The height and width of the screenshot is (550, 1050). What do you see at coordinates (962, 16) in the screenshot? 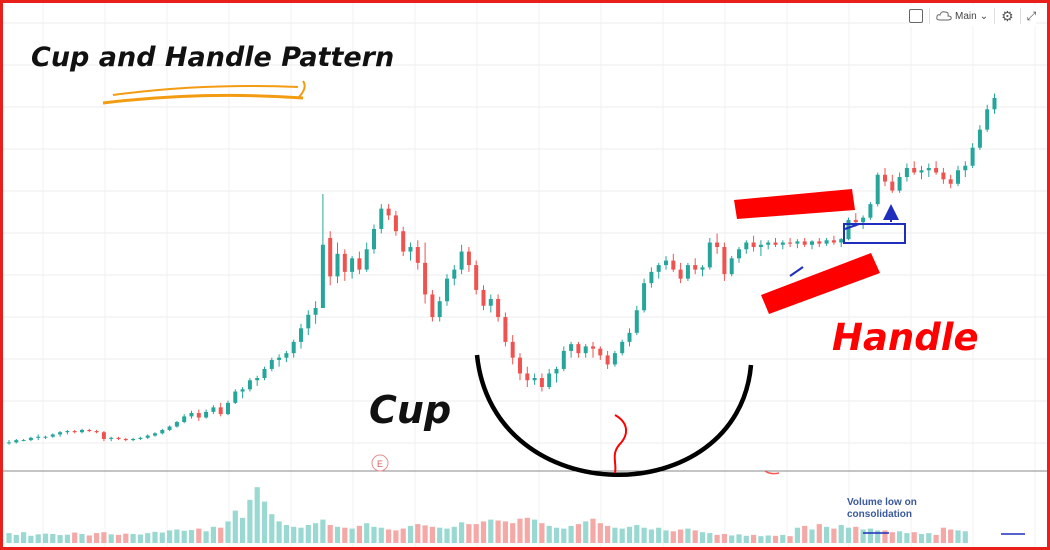
I see `layout-dropdown: Main ⌄` at bounding box center [962, 16].